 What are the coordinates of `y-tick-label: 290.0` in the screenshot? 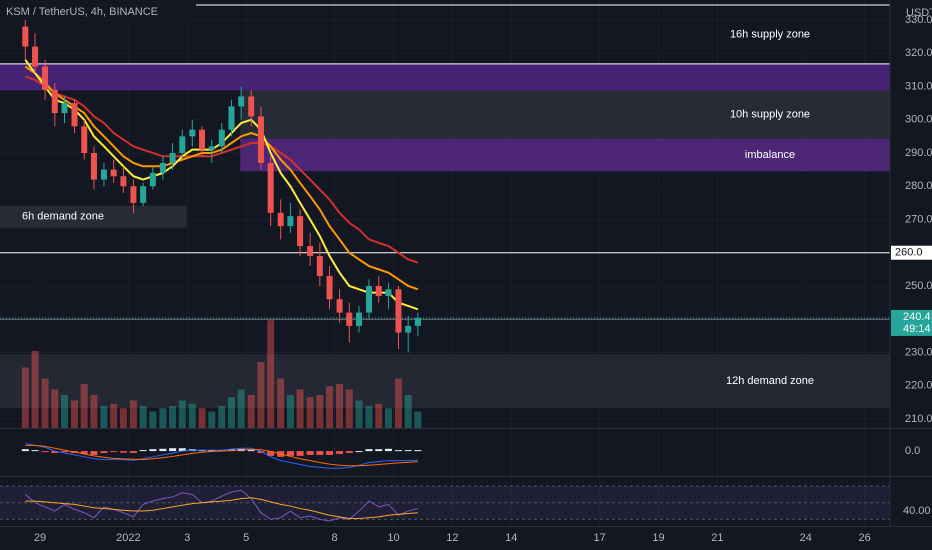 It's located at (918, 153).